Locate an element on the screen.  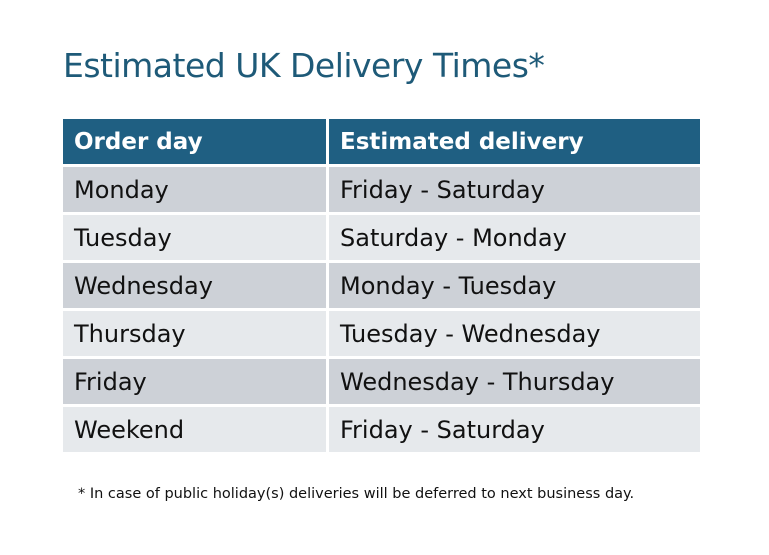
estimated-delivery-cell: Saturday - Monday is located at coordinates (514, 237).